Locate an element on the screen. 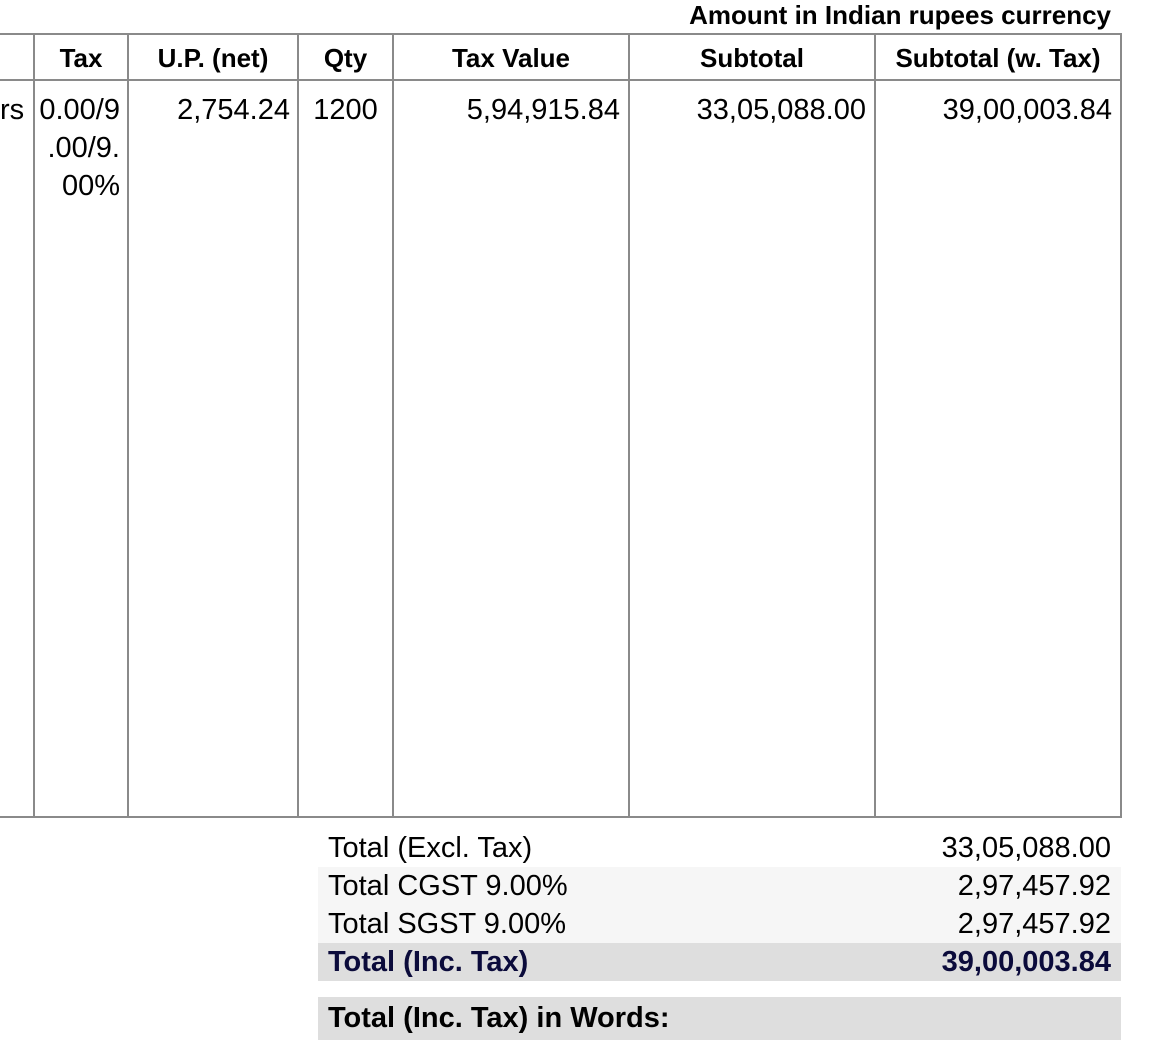  table-top-border is located at coordinates (561, 34).